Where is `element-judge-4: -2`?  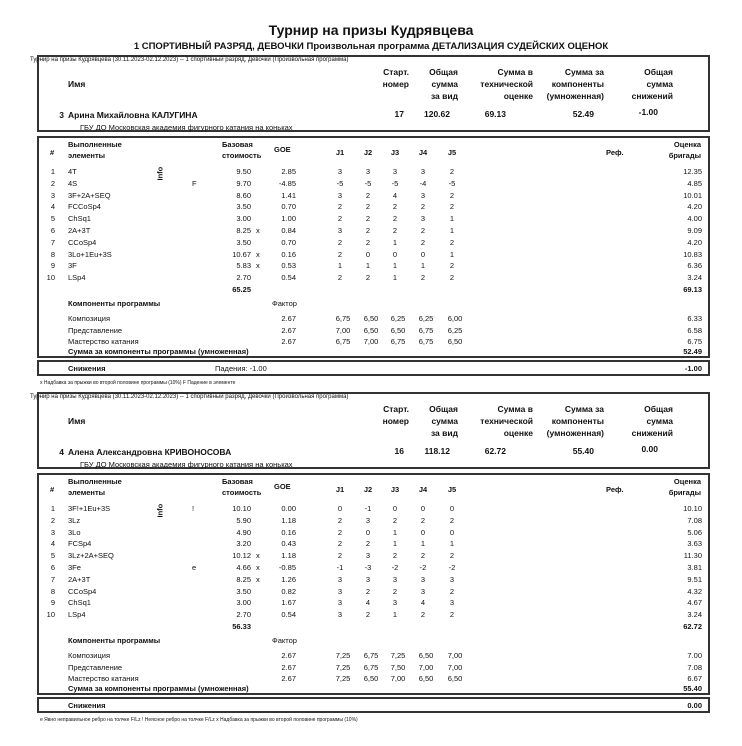 element-judge-4: -2 is located at coordinates (423, 567).